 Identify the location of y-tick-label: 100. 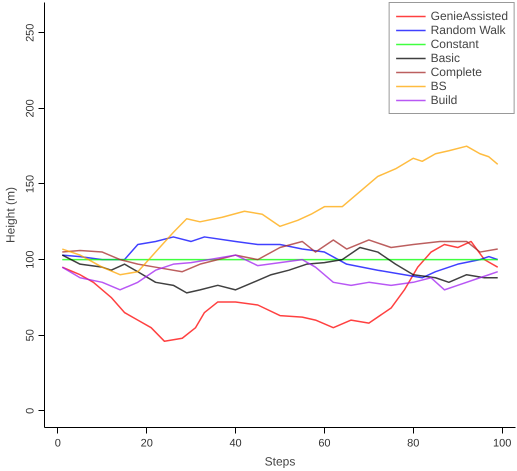
(30, 259).